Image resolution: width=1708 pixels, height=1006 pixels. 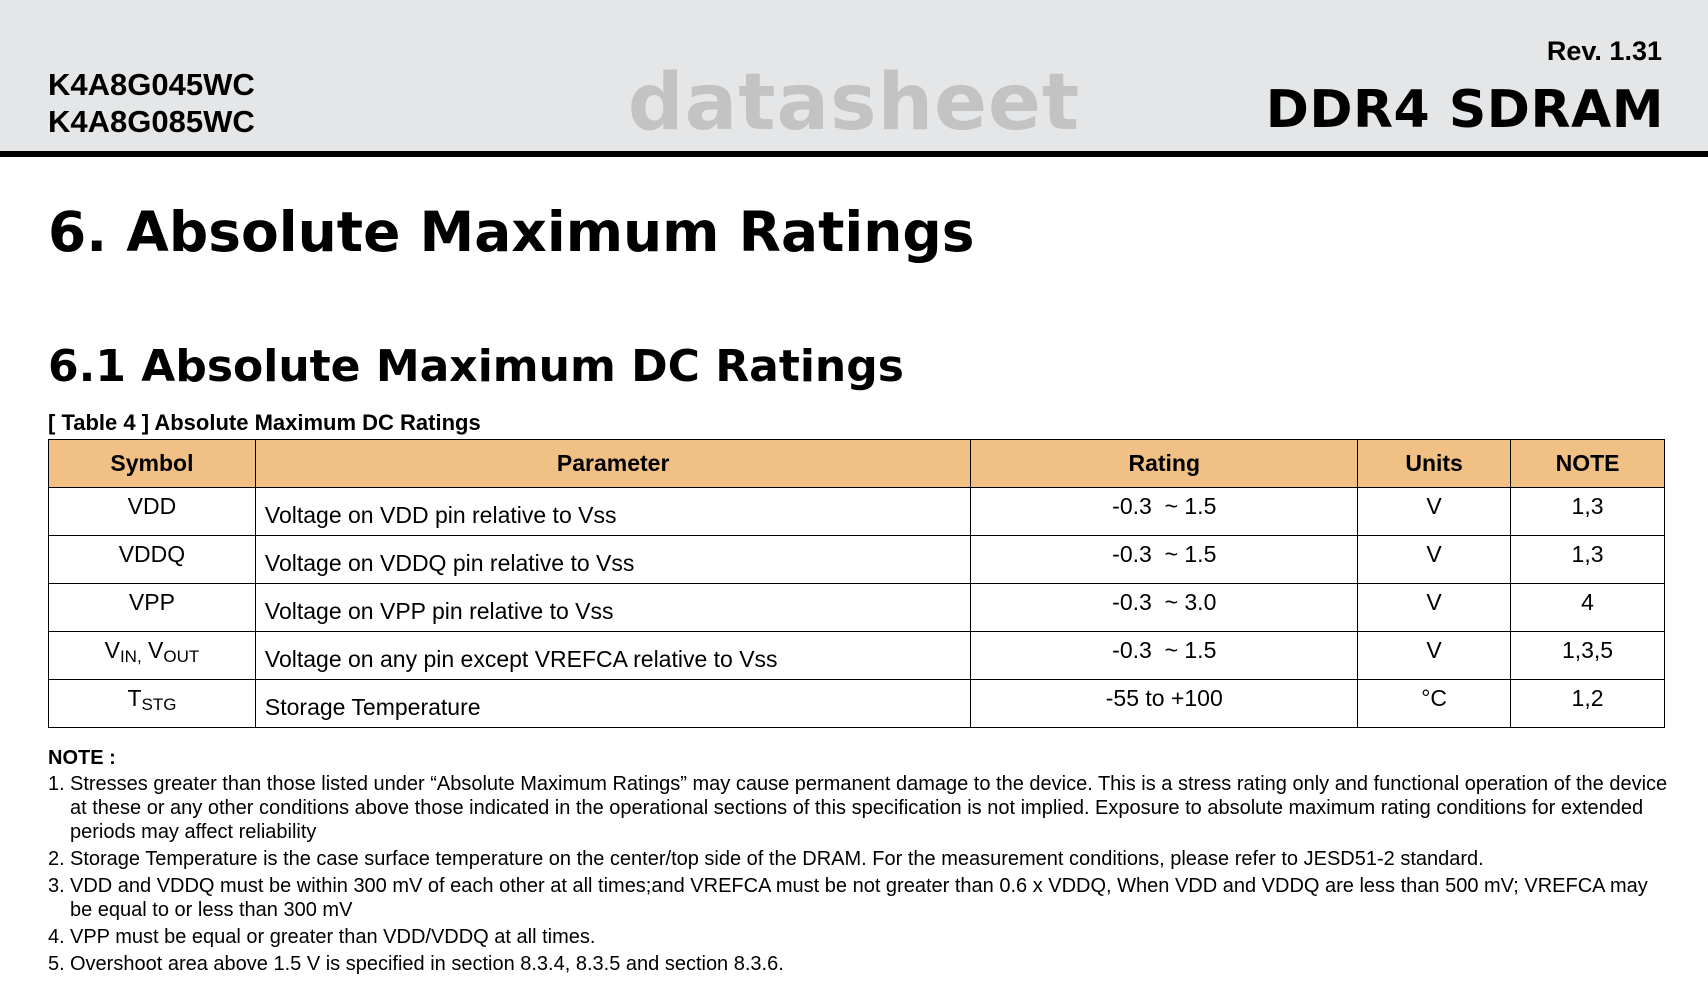 I want to click on part-number: K4A8G045WC, so click(x=151, y=84).